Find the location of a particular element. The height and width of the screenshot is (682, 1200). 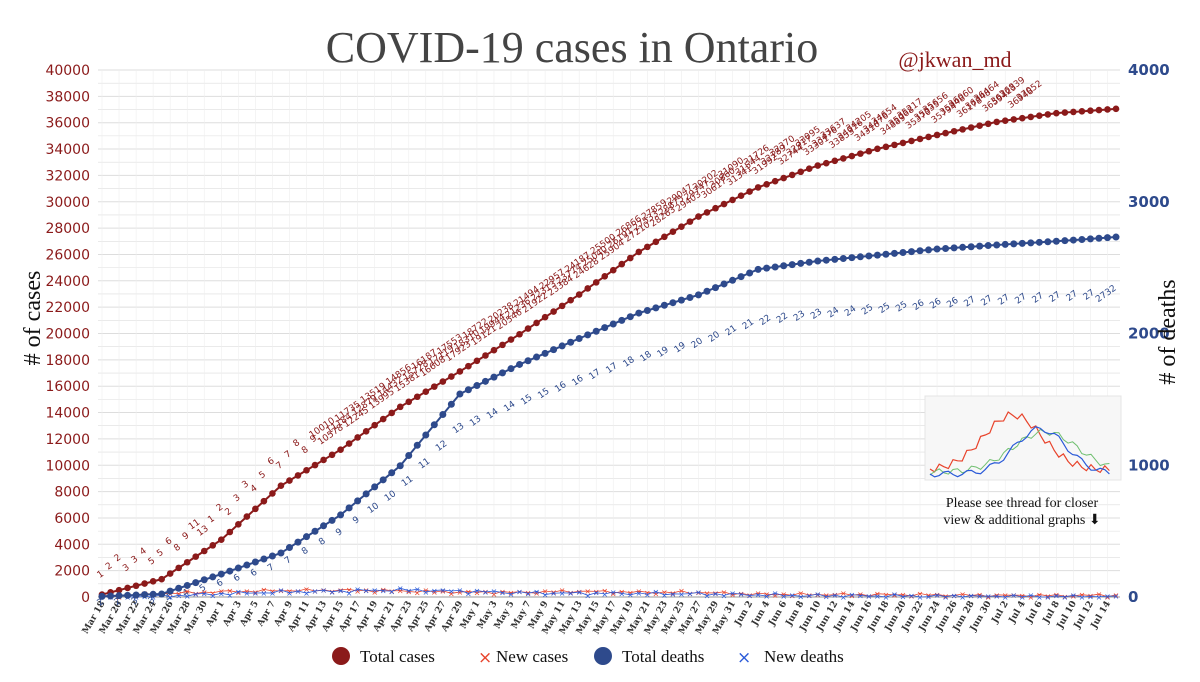

legend-new-cases-label: New cases is located at coordinates (532, 656).